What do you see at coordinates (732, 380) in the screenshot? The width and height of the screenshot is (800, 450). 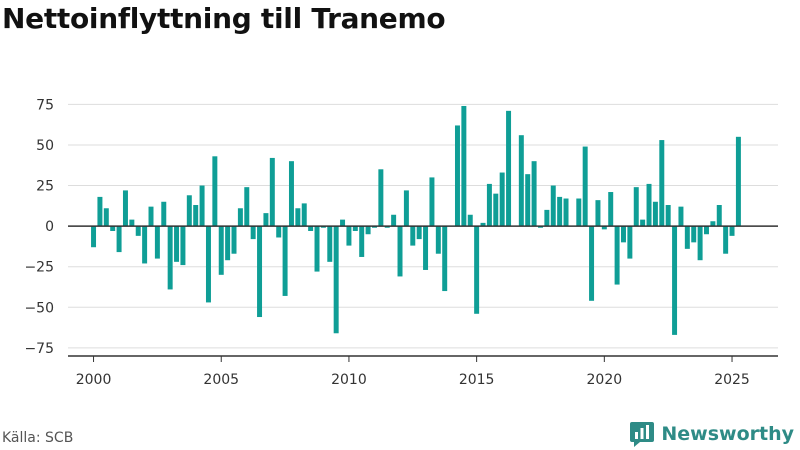 I see `x-tick-label: 2025` at bounding box center [732, 380].